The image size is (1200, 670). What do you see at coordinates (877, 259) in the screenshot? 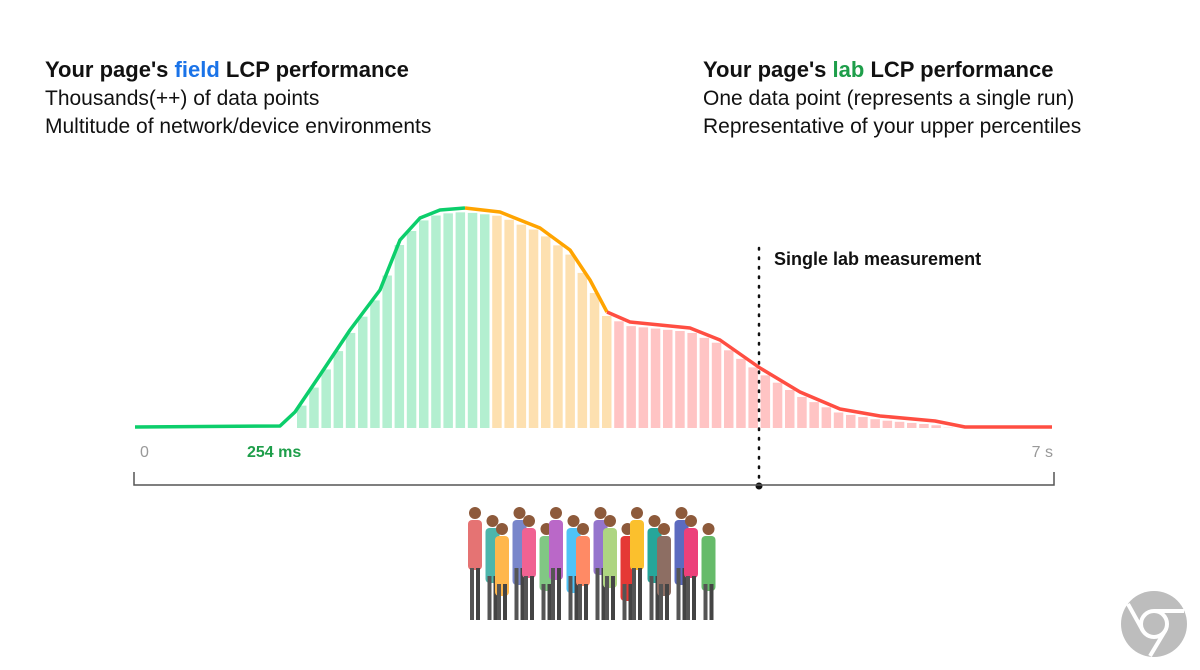
I see `lab-annotation: Single lab measurement` at bounding box center [877, 259].